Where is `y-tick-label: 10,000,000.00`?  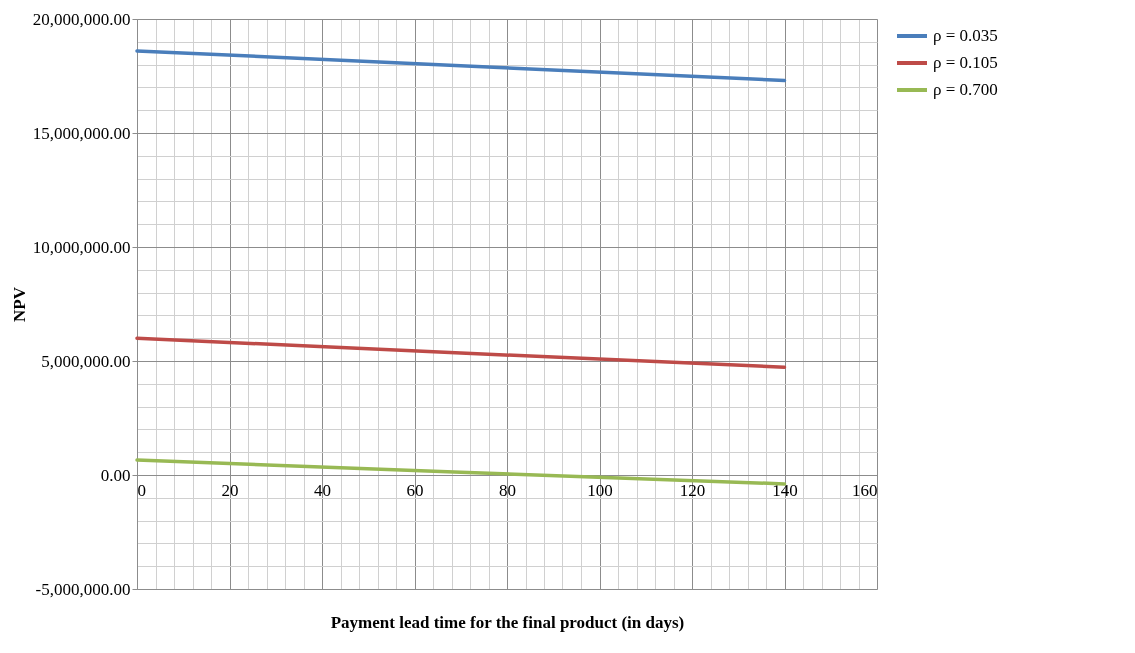
y-tick-label: 10,000,000.00 is located at coordinates (81, 247).